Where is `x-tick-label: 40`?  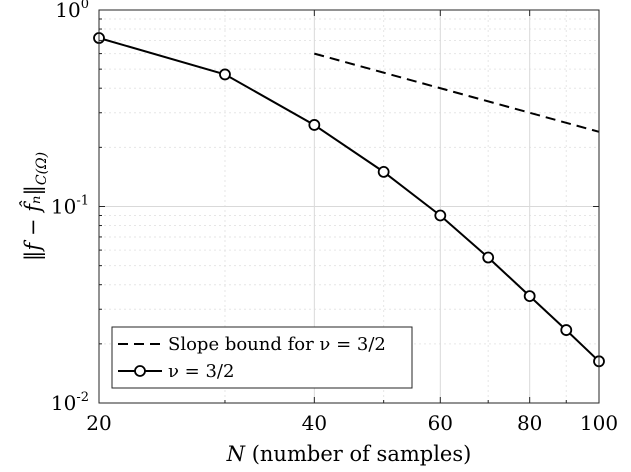
x-tick-label: 40 is located at coordinates (314, 423).